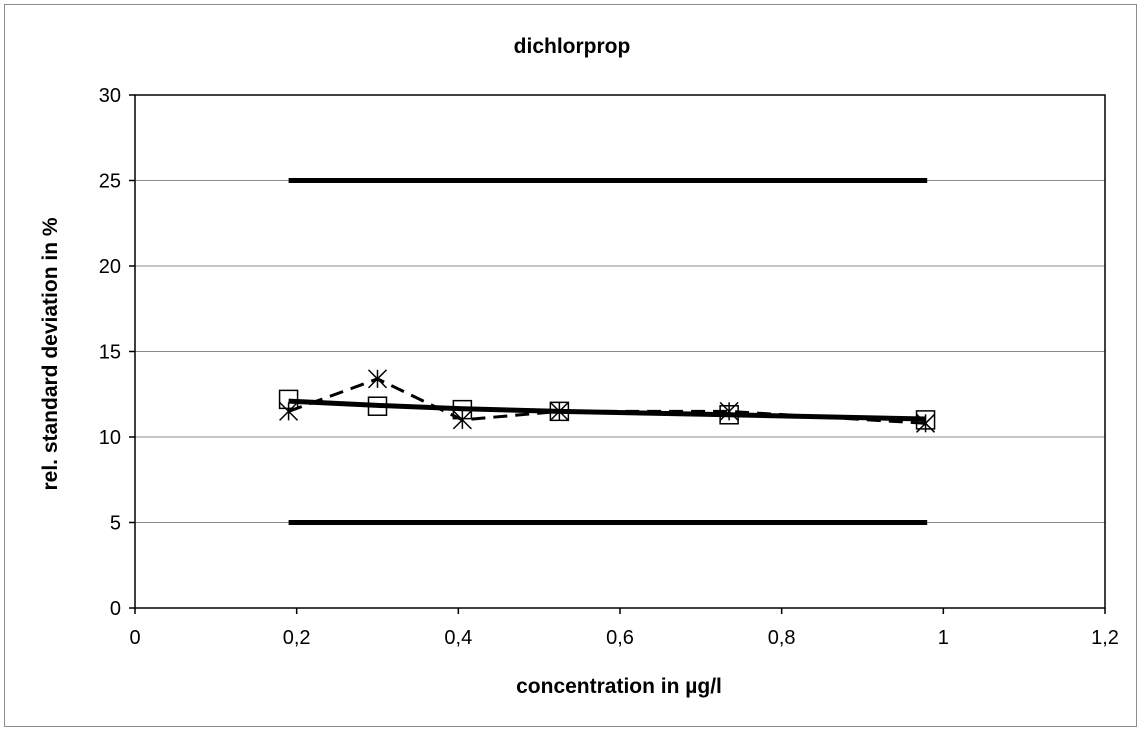  What do you see at coordinates (134, 638) in the screenshot?
I see `x-tick-label: 0` at bounding box center [134, 638].